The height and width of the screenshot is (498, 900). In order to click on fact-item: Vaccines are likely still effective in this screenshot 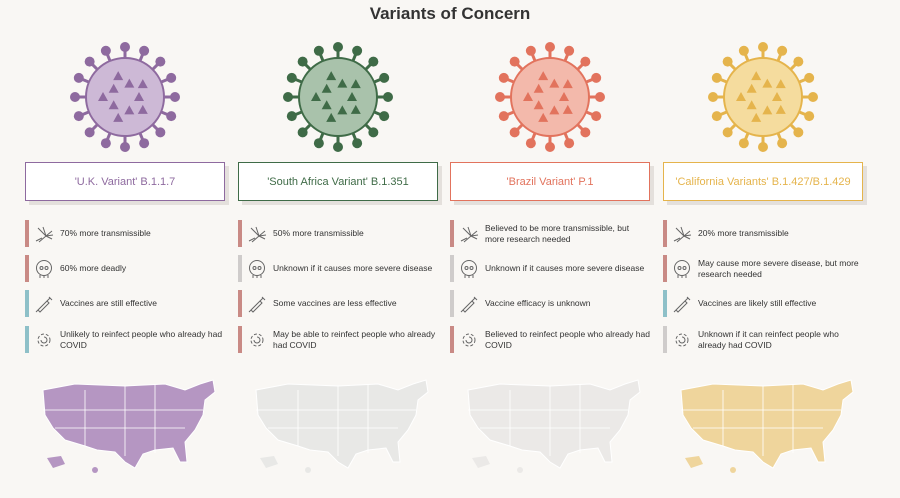, I will do `click(763, 303)`.